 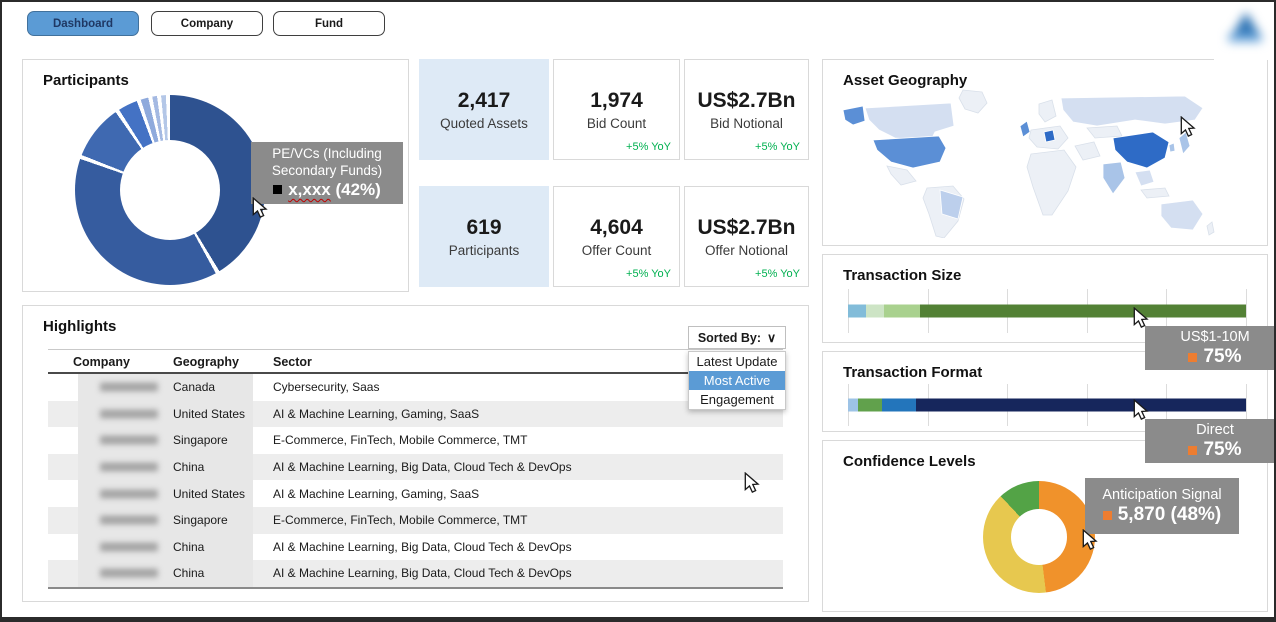 What do you see at coordinates (327, 170) in the screenshot?
I see `tooltip-label: Secondary Funds)` at bounding box center [327, 170].